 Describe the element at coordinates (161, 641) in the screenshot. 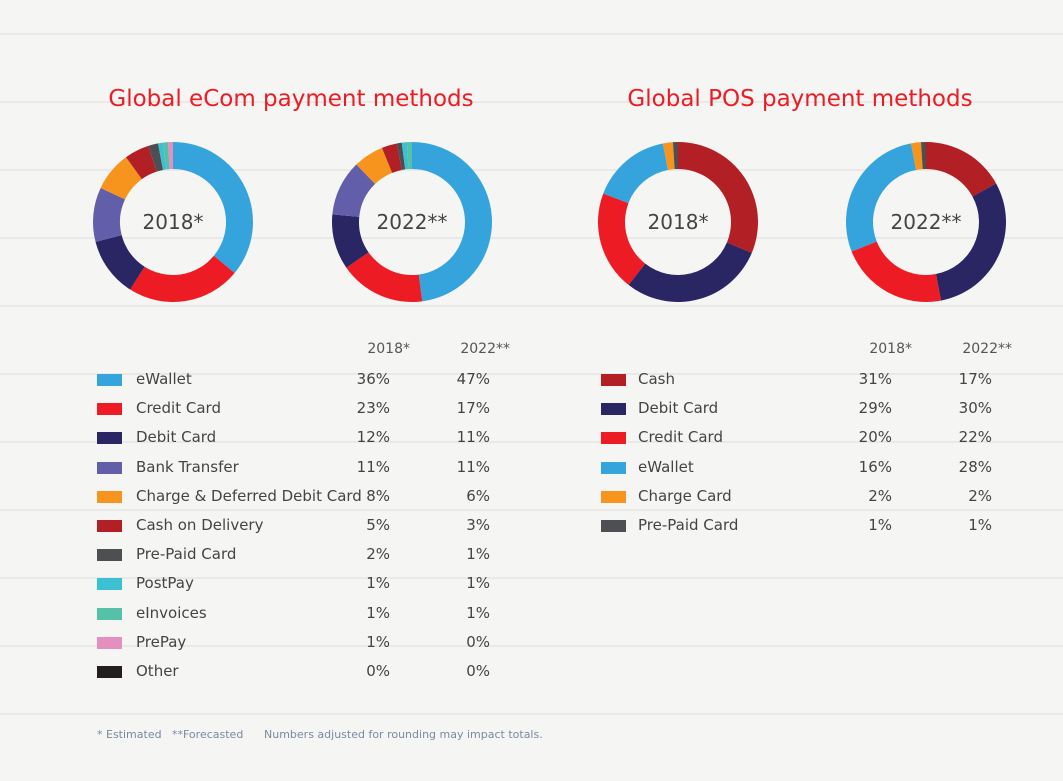

I see `legend-label: PrePay` at that location.